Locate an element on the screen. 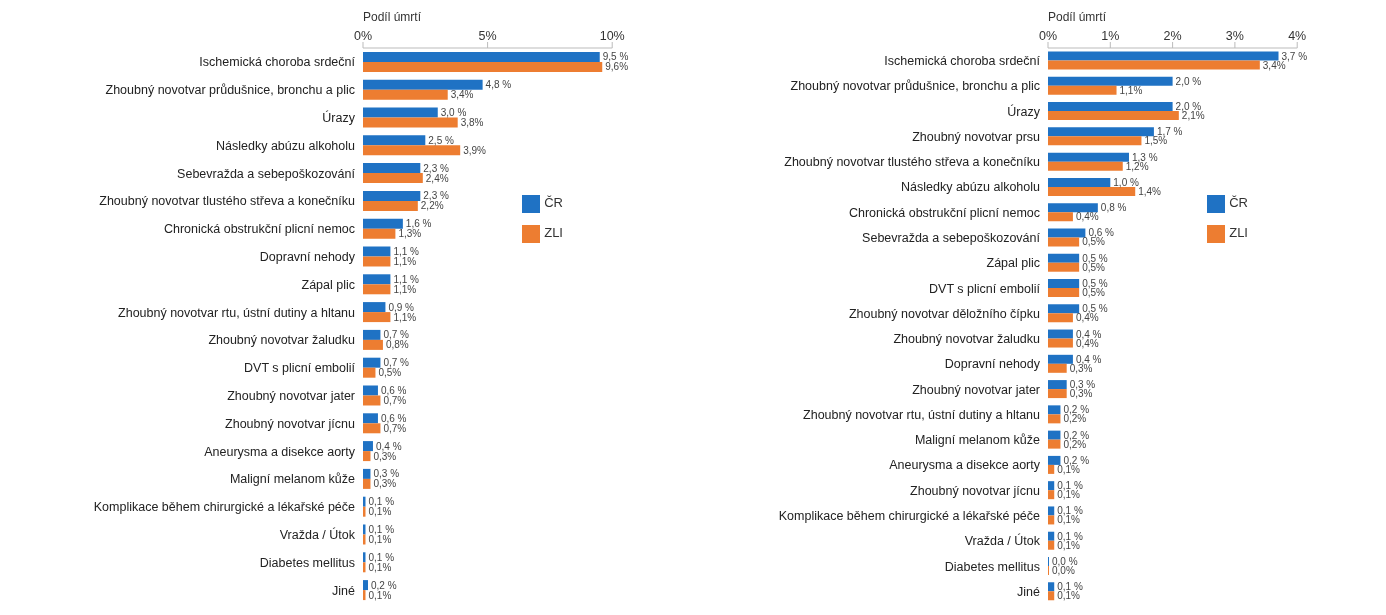 The image size is (1386, 615). x-tick-label: 5% is located at coordinates (487, 36).